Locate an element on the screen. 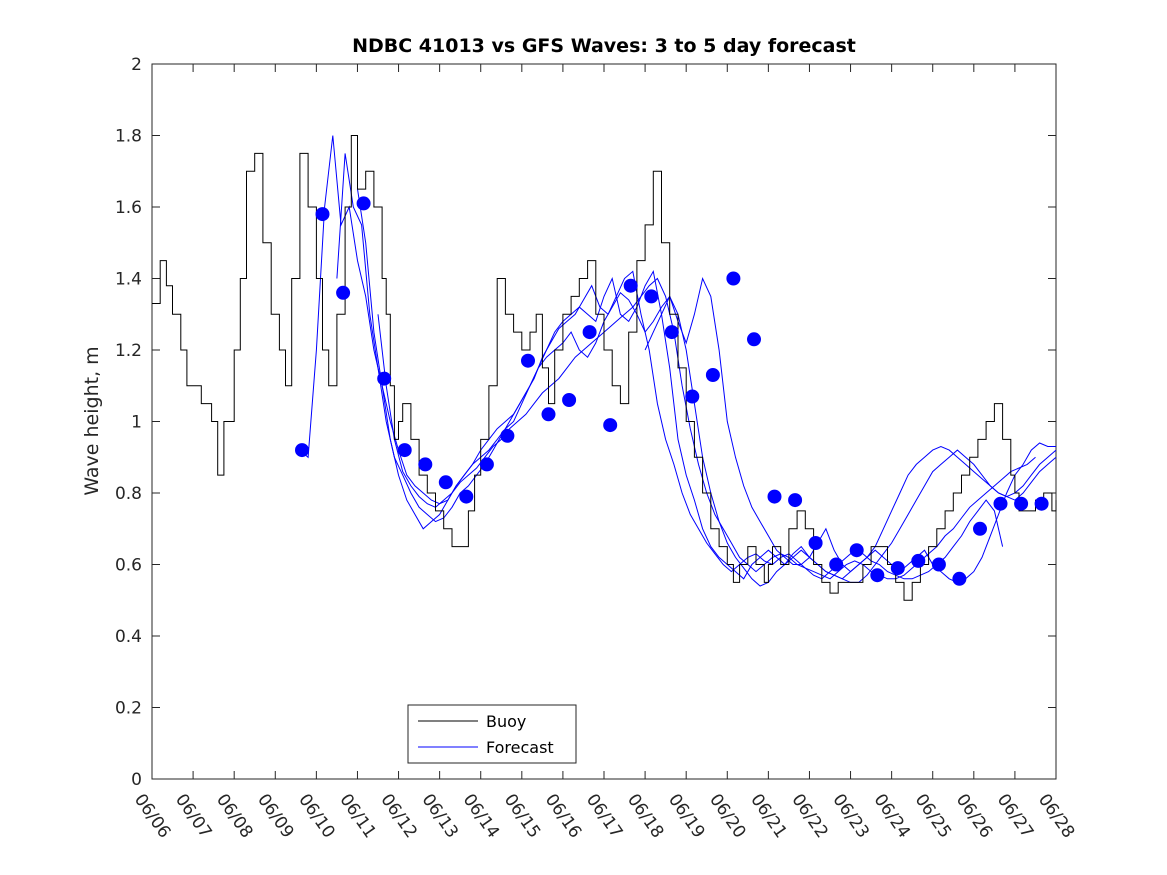 The width and height of the screenshot is (1167, 875). y-tick-label: 0.4 is located at coordinates (128, 637).